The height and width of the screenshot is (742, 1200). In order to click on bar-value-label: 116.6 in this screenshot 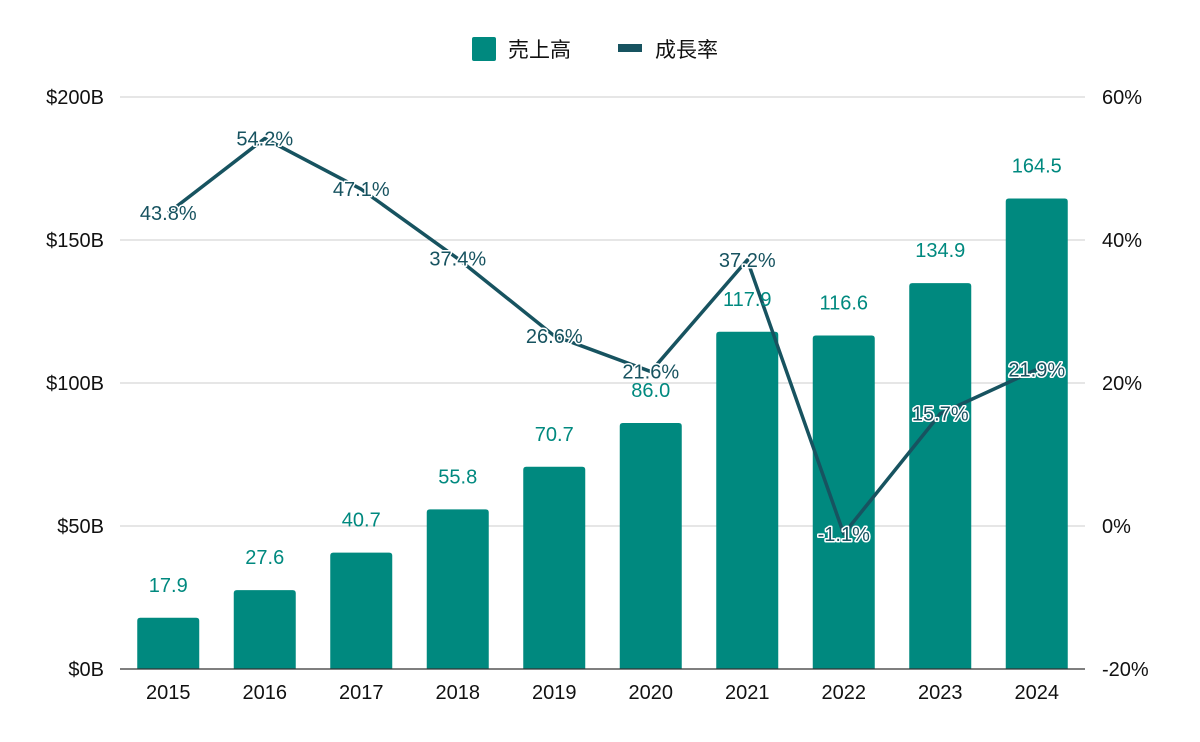, I will do `click(843, 304)`.